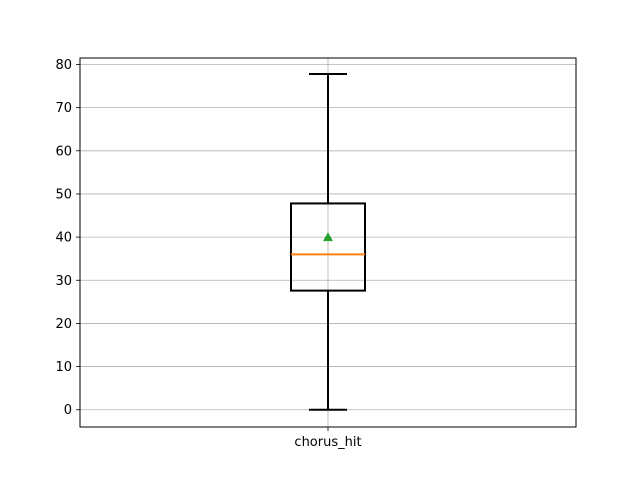 Image resolution: width=640 pixels, height=484 pixels. Describe the element at coordinates (63, 151) in the screenshot. I see `y-tick-label: 60` at that location.